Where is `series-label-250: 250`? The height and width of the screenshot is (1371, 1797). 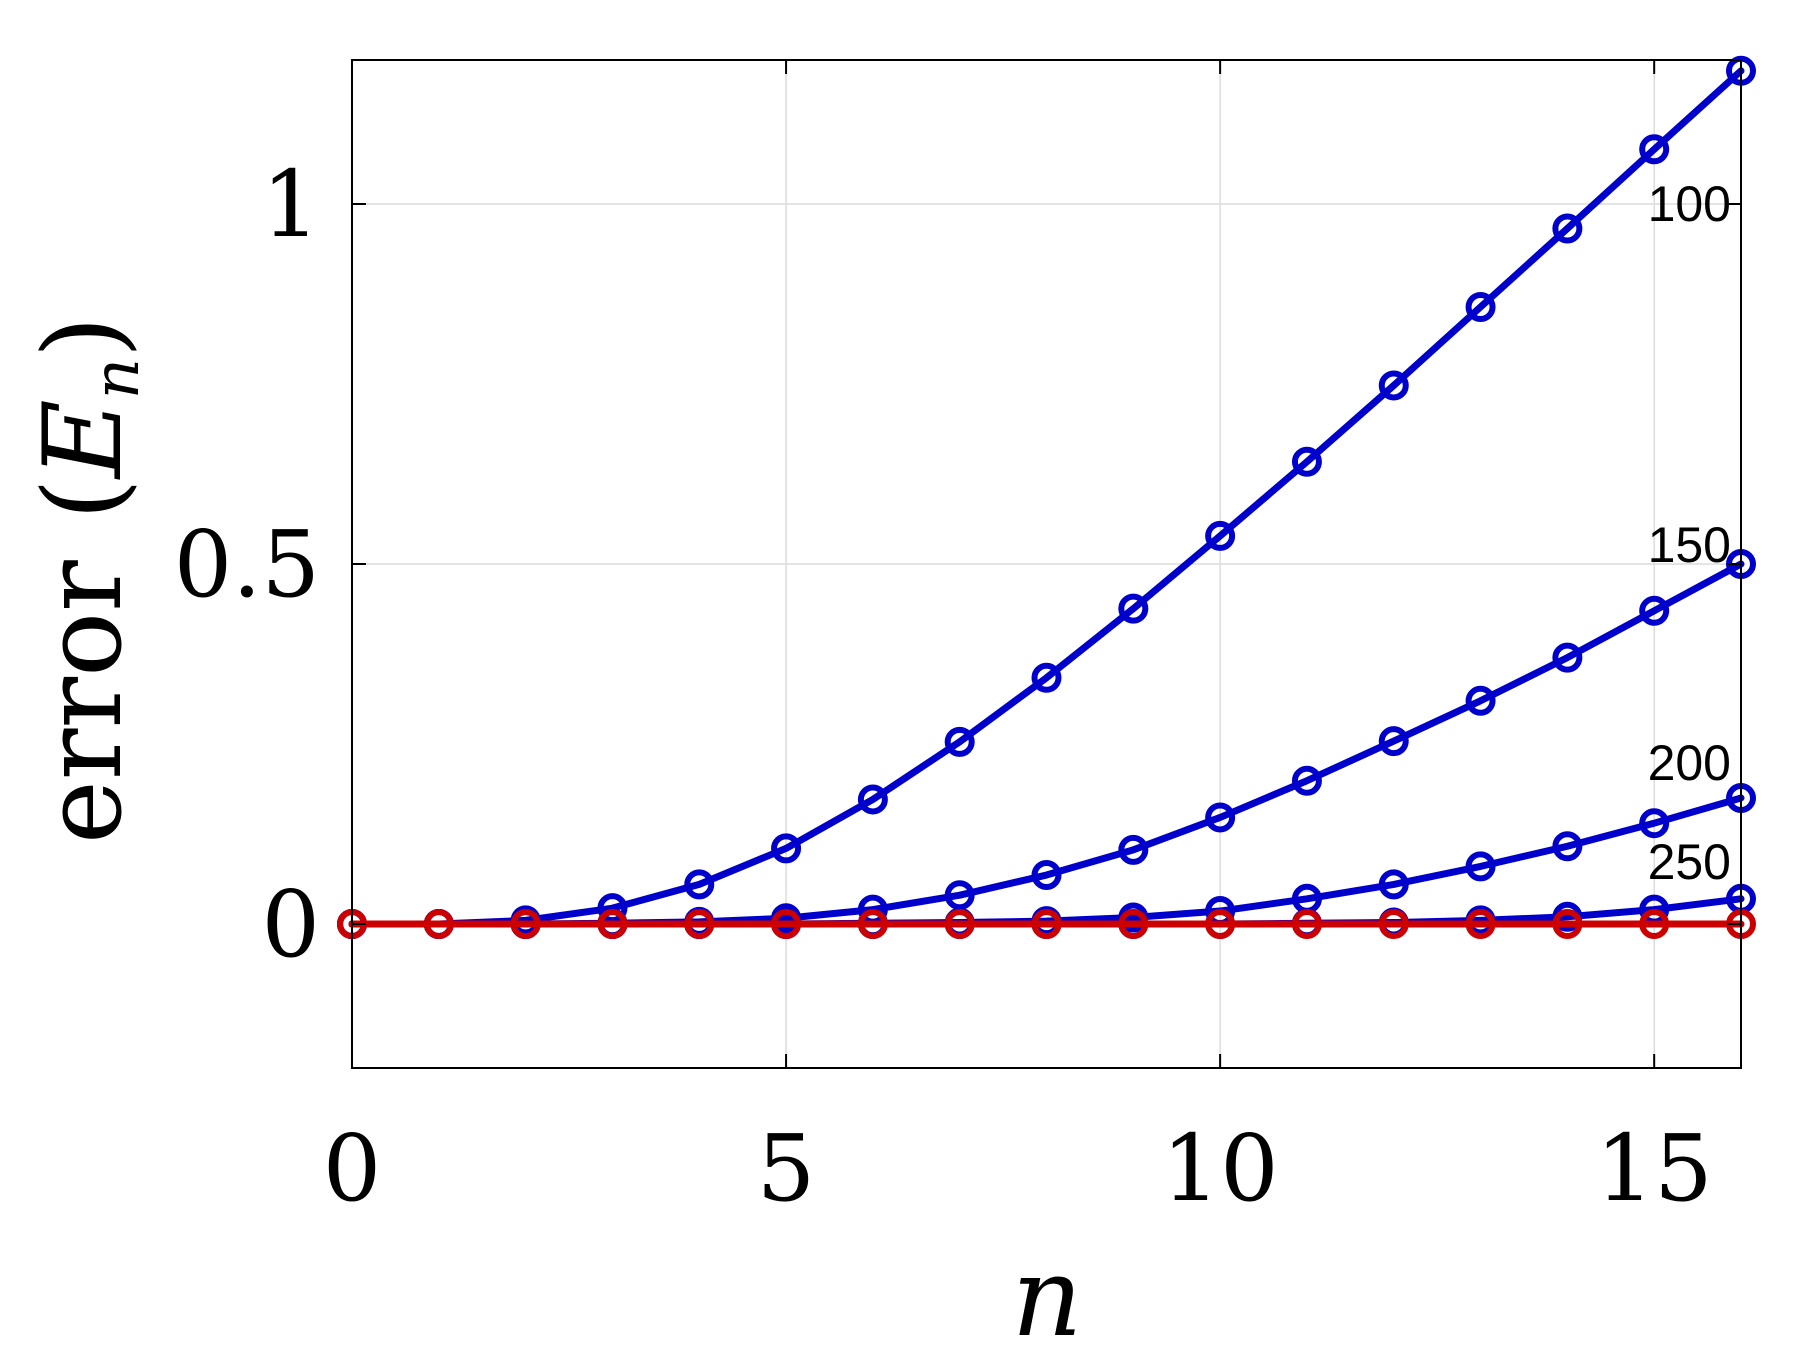
series-label-250: 250 is located at coordinates (1689, 862).